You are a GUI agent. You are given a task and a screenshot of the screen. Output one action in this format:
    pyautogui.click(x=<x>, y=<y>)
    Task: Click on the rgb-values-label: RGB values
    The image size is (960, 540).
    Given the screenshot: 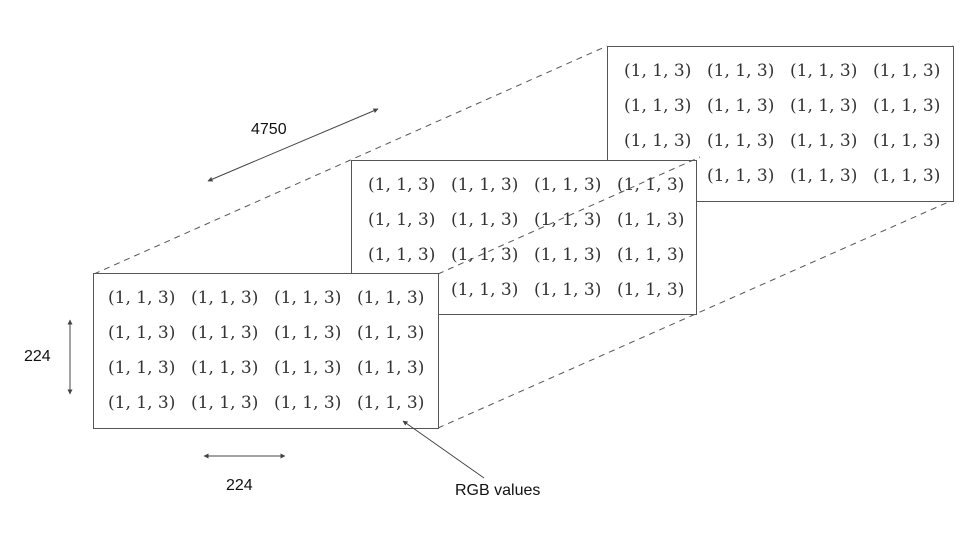 What is the action you would take?
    pyautogui.click(x=498, y=490)
    